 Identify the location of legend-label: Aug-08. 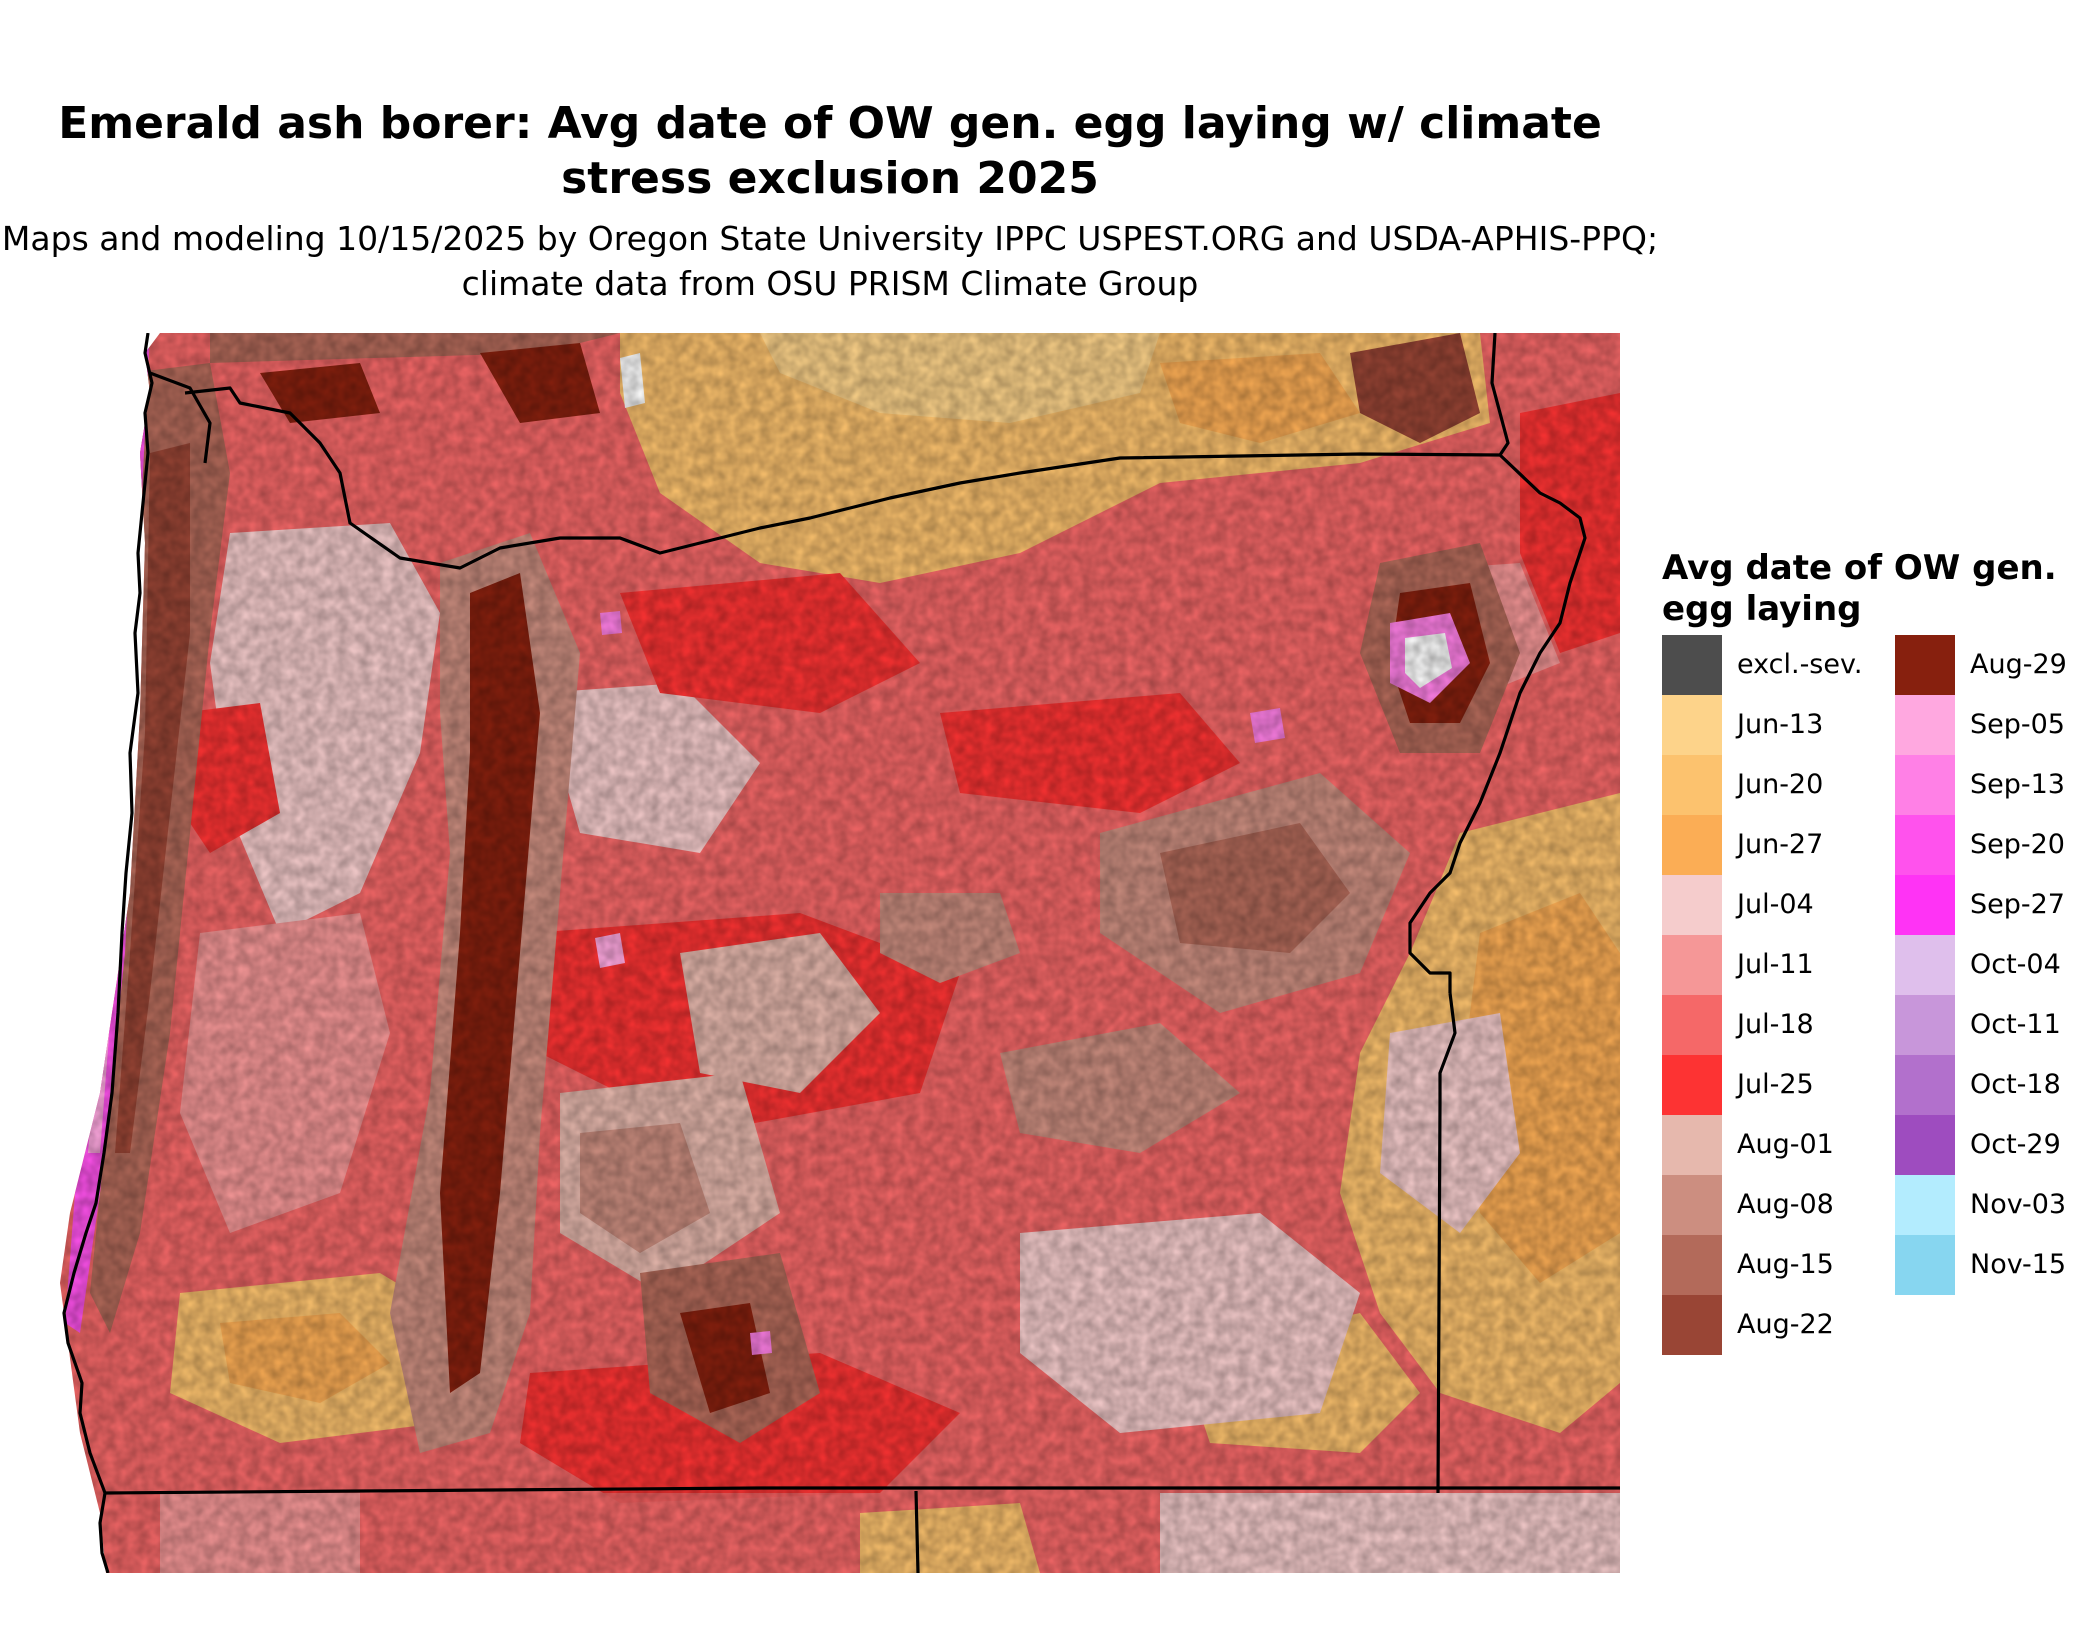
(1785, 1204).